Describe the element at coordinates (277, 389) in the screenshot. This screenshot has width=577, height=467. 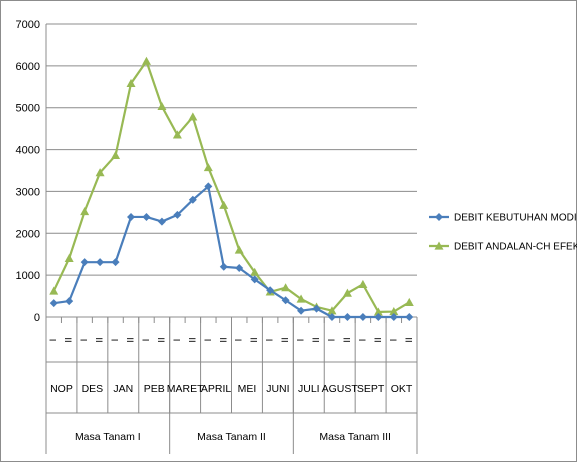
I see `month-label: JUNI` at that location.